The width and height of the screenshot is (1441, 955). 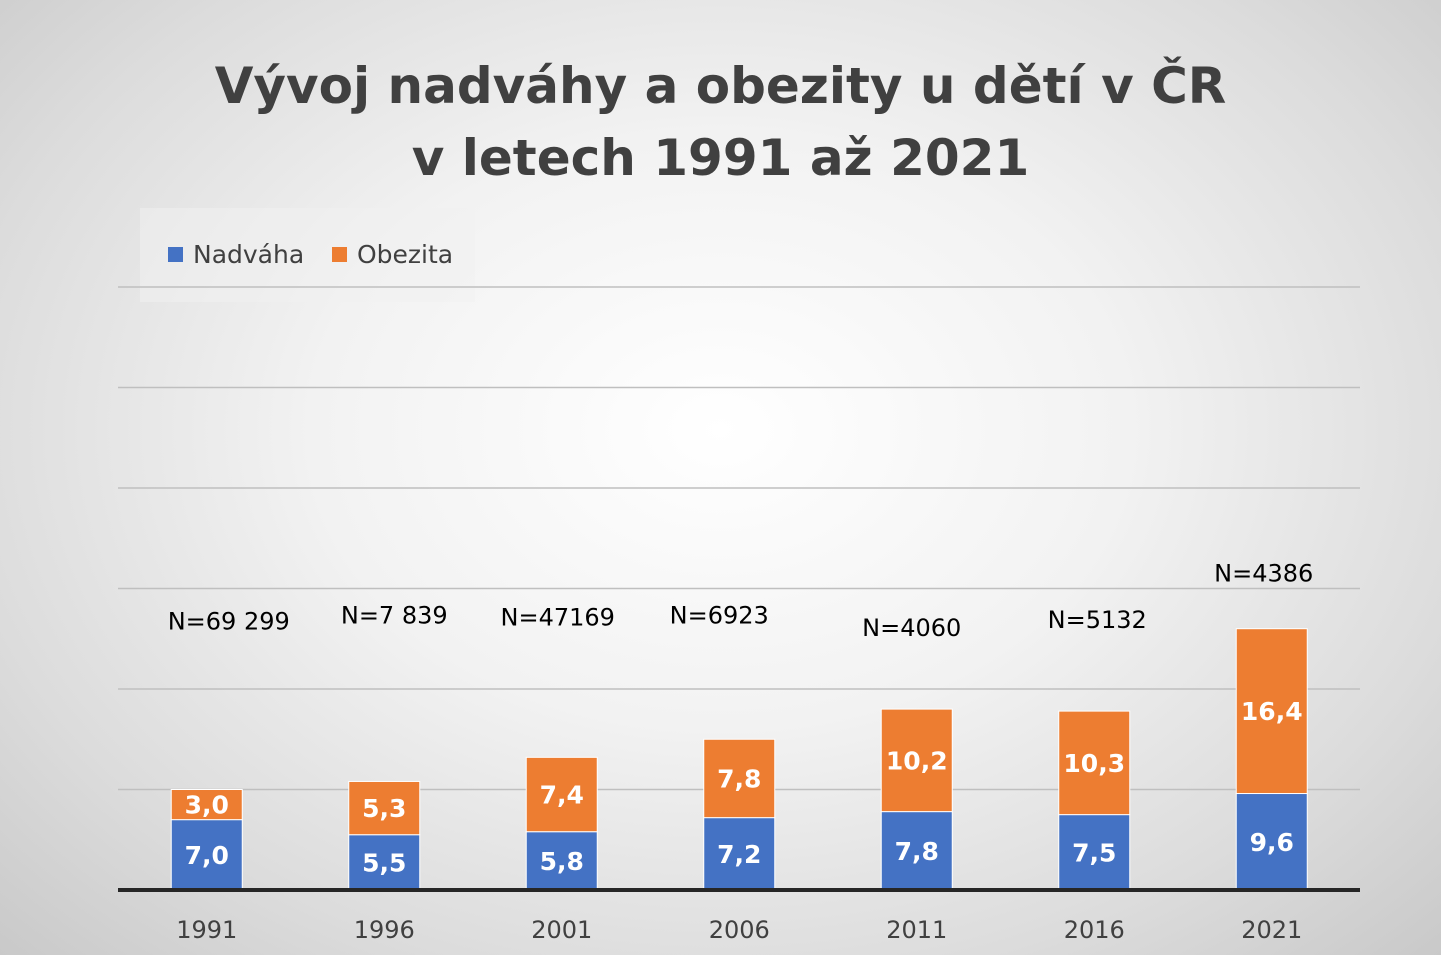 I want to click on data-label-obezita-1991: 3,0, so click(x=207, y=805).